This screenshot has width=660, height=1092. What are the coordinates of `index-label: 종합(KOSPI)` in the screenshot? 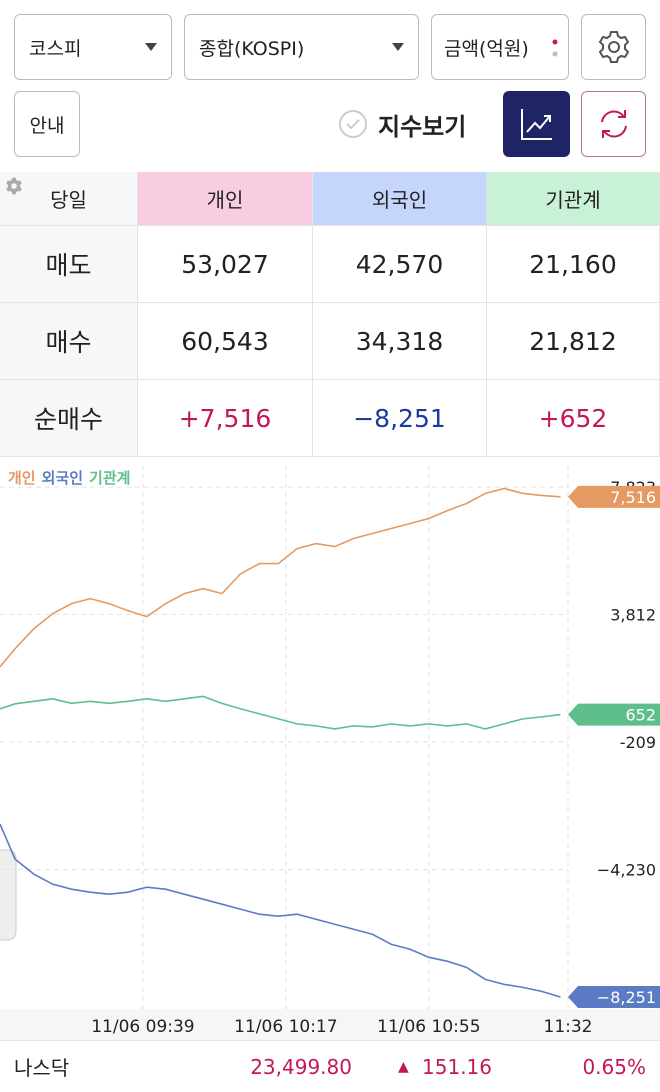 It's located at (252, 48).